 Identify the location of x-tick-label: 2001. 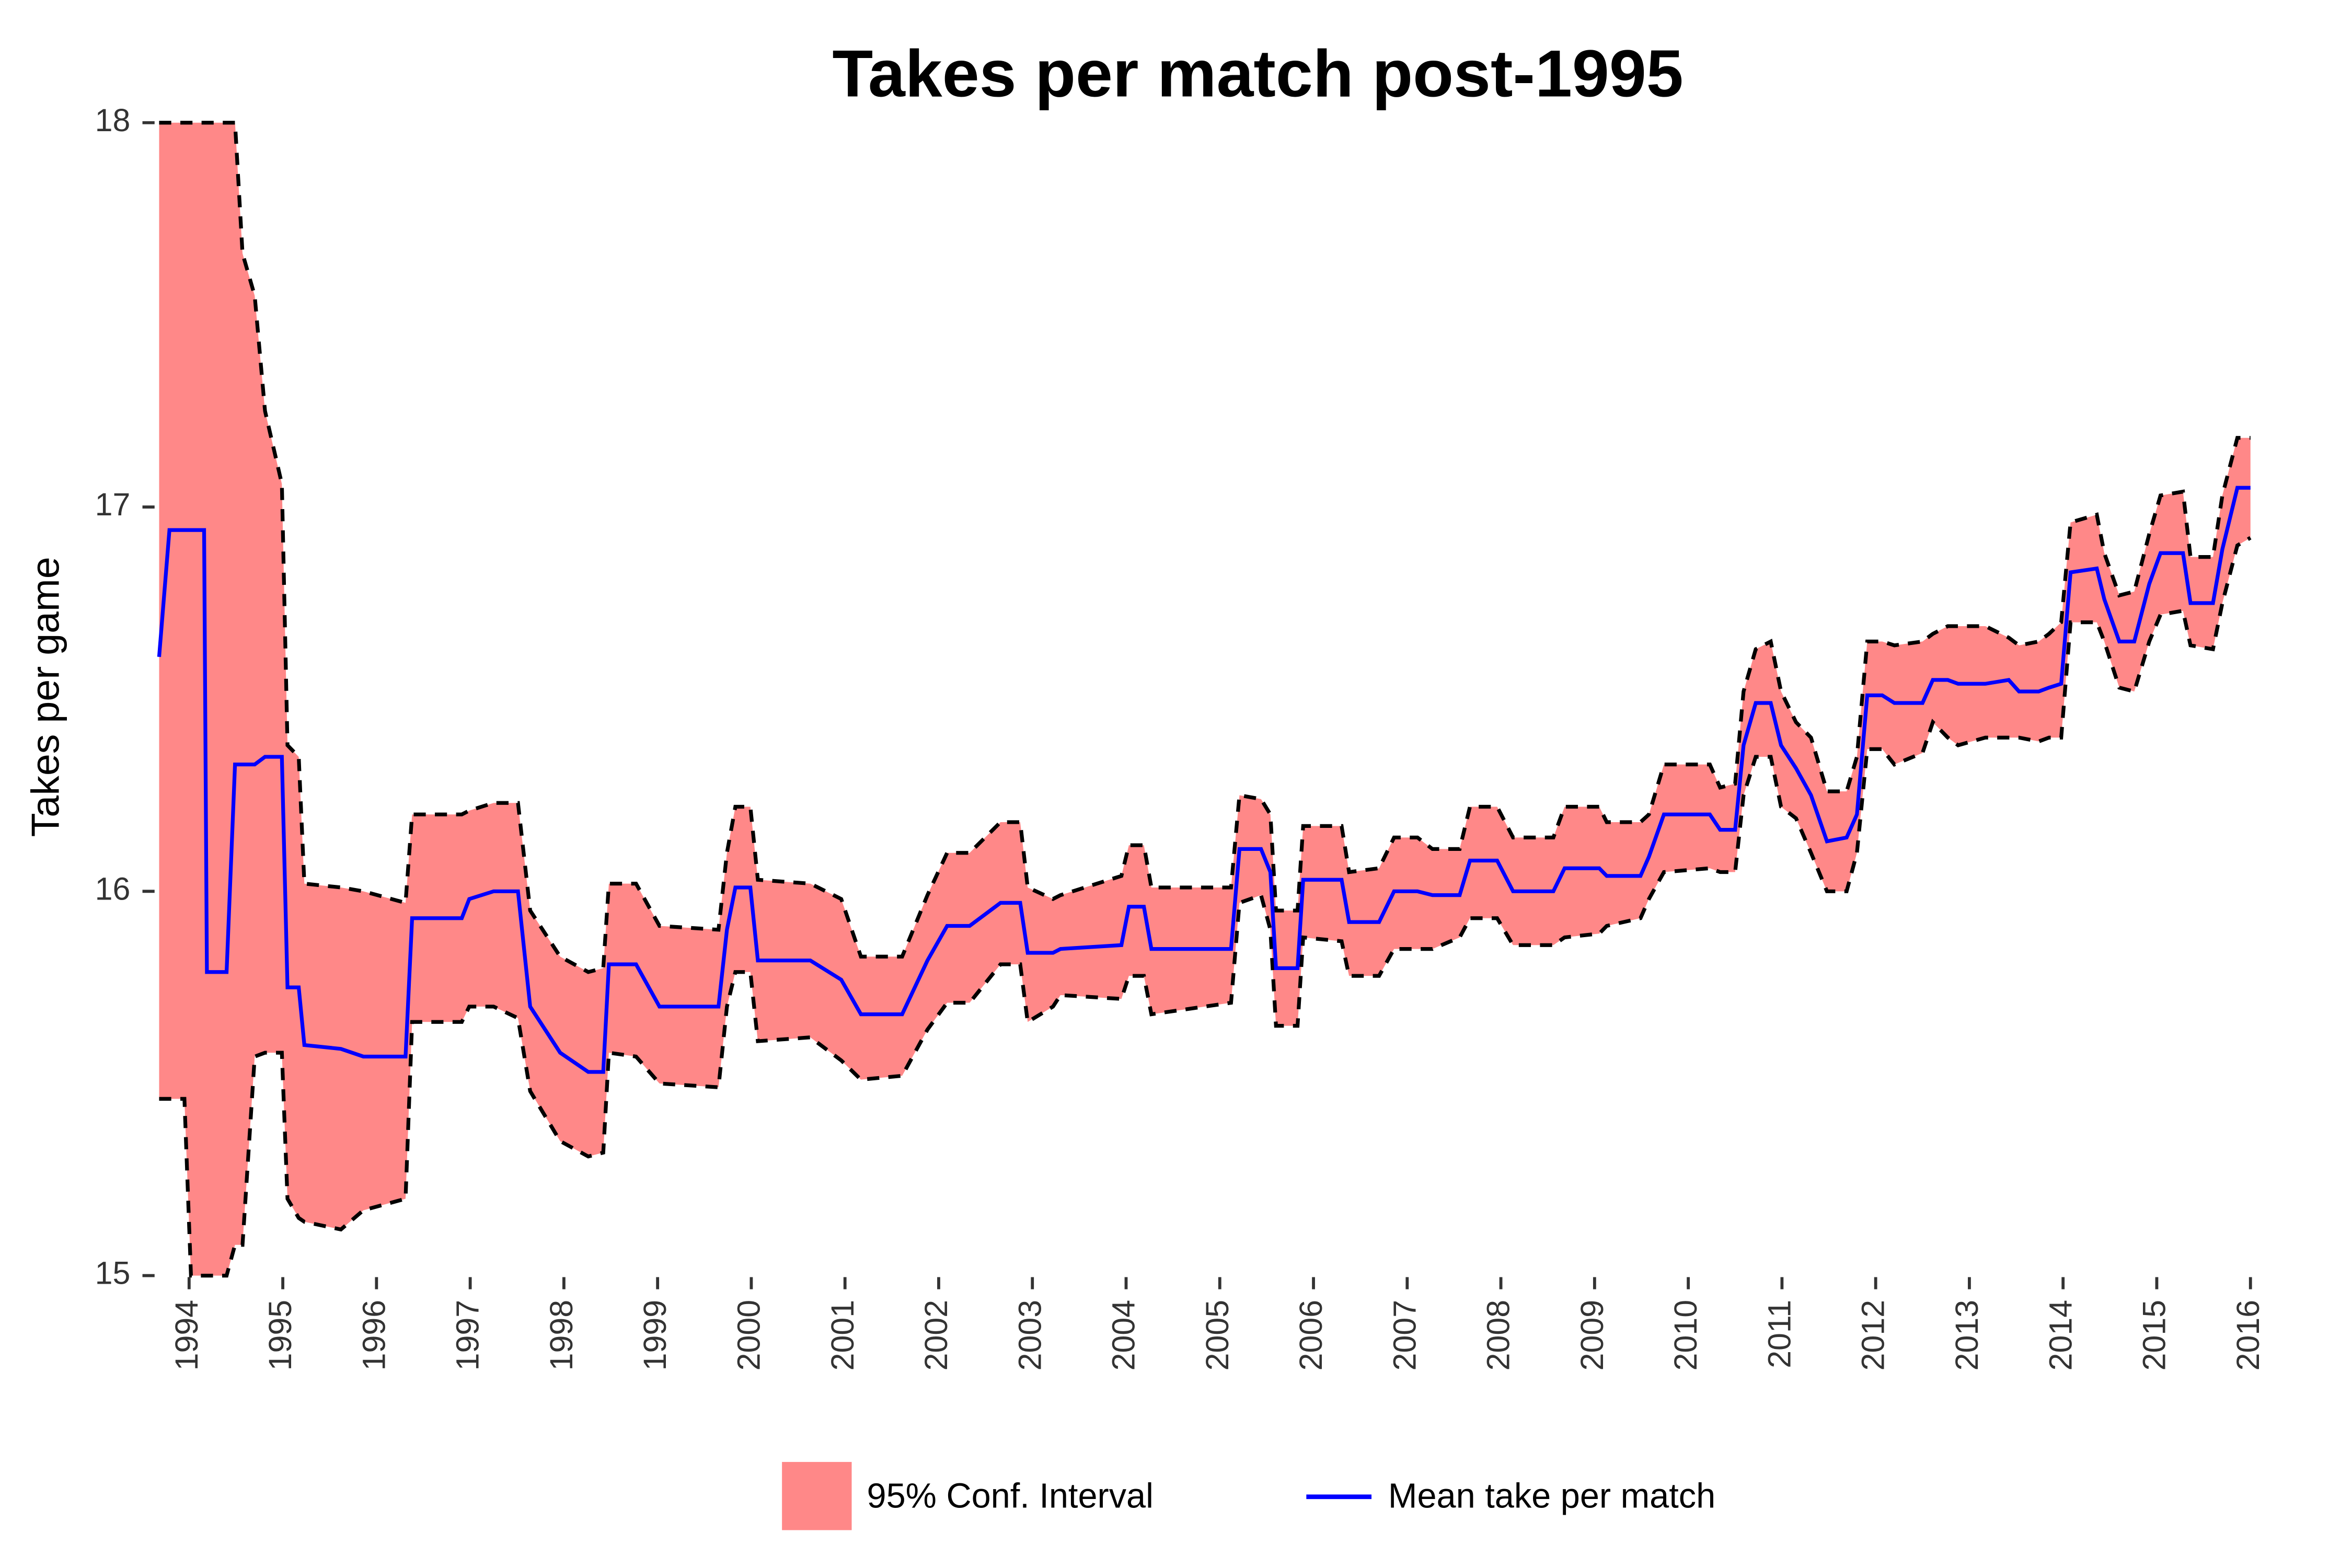
(842, 1335).